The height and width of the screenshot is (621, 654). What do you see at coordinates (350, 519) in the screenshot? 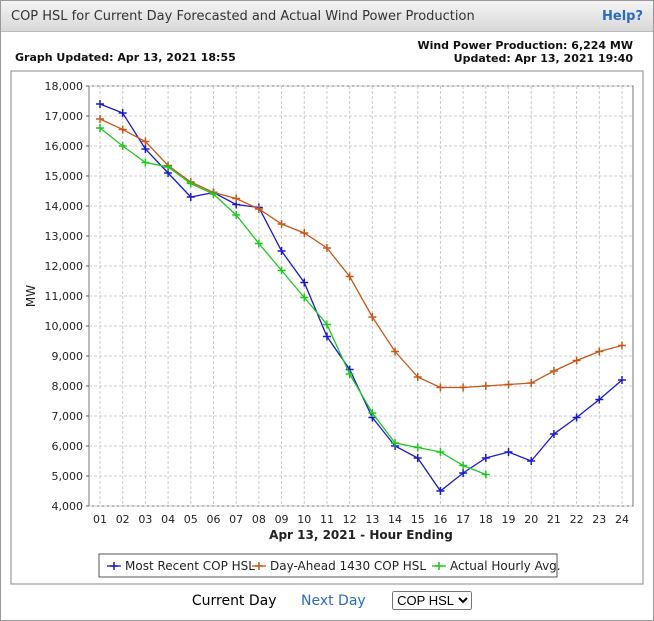
I see `x-tick-label: 12` at bounding box center [350, 519].